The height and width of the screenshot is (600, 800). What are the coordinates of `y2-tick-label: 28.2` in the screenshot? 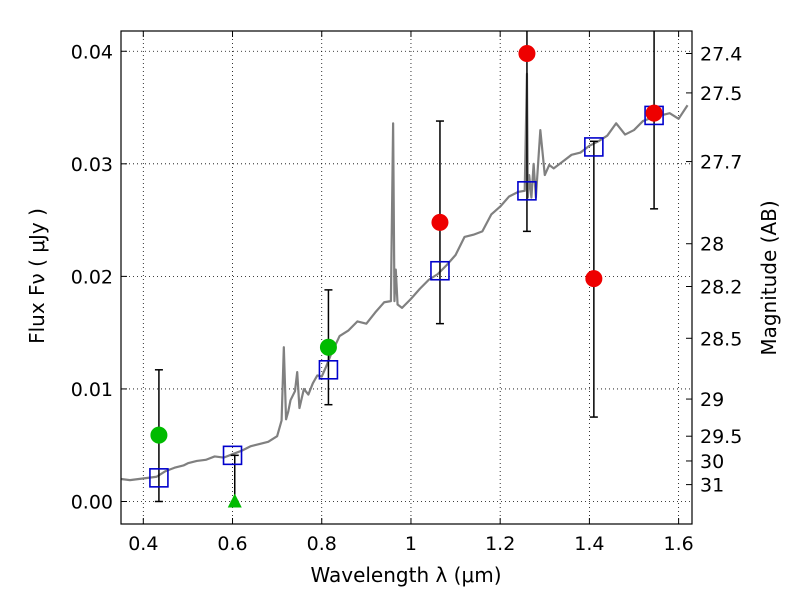 It's located at (721, 288).